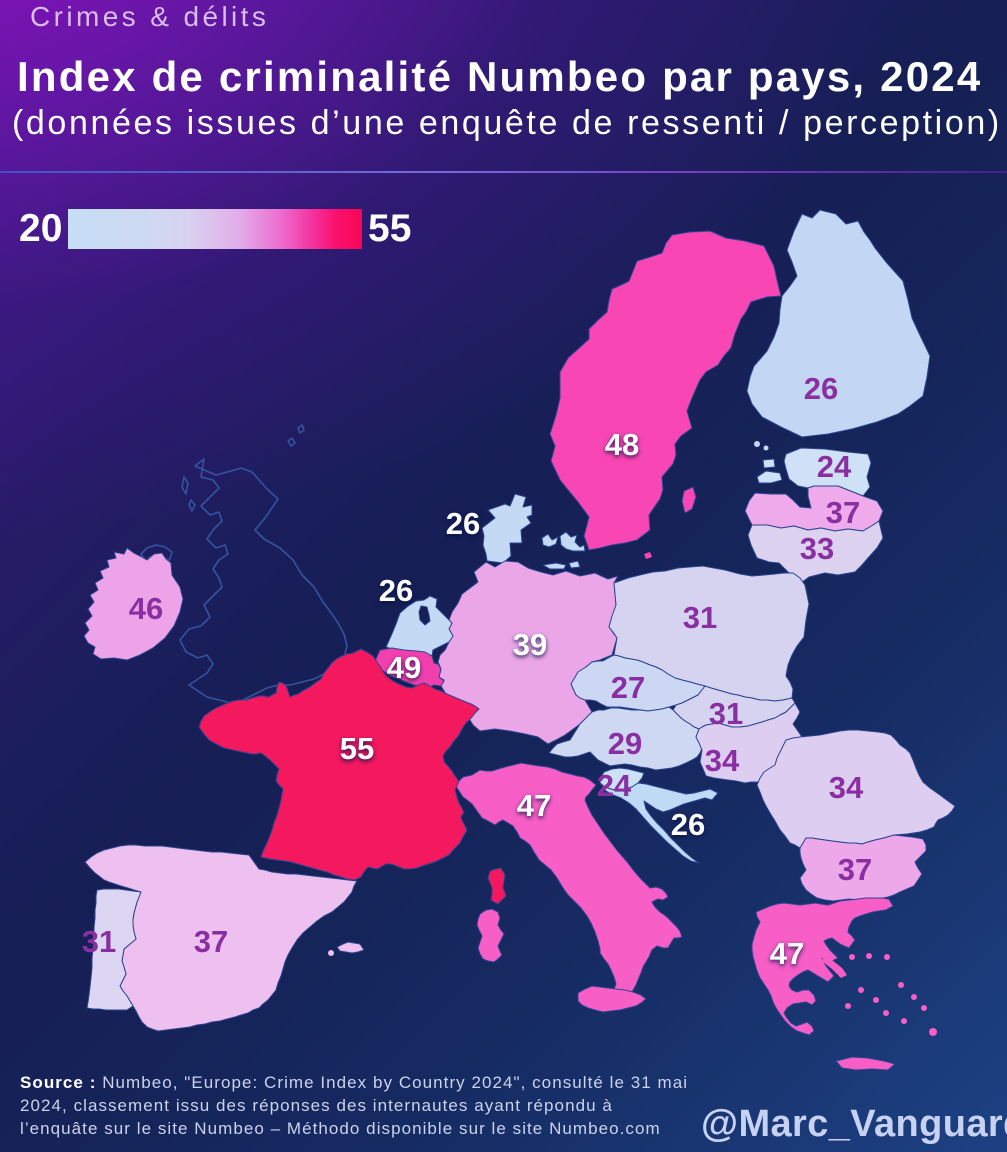 The height and width of the screenshot is (1152, 1007). I want to click on svg-text: 39, so click(530, 644).